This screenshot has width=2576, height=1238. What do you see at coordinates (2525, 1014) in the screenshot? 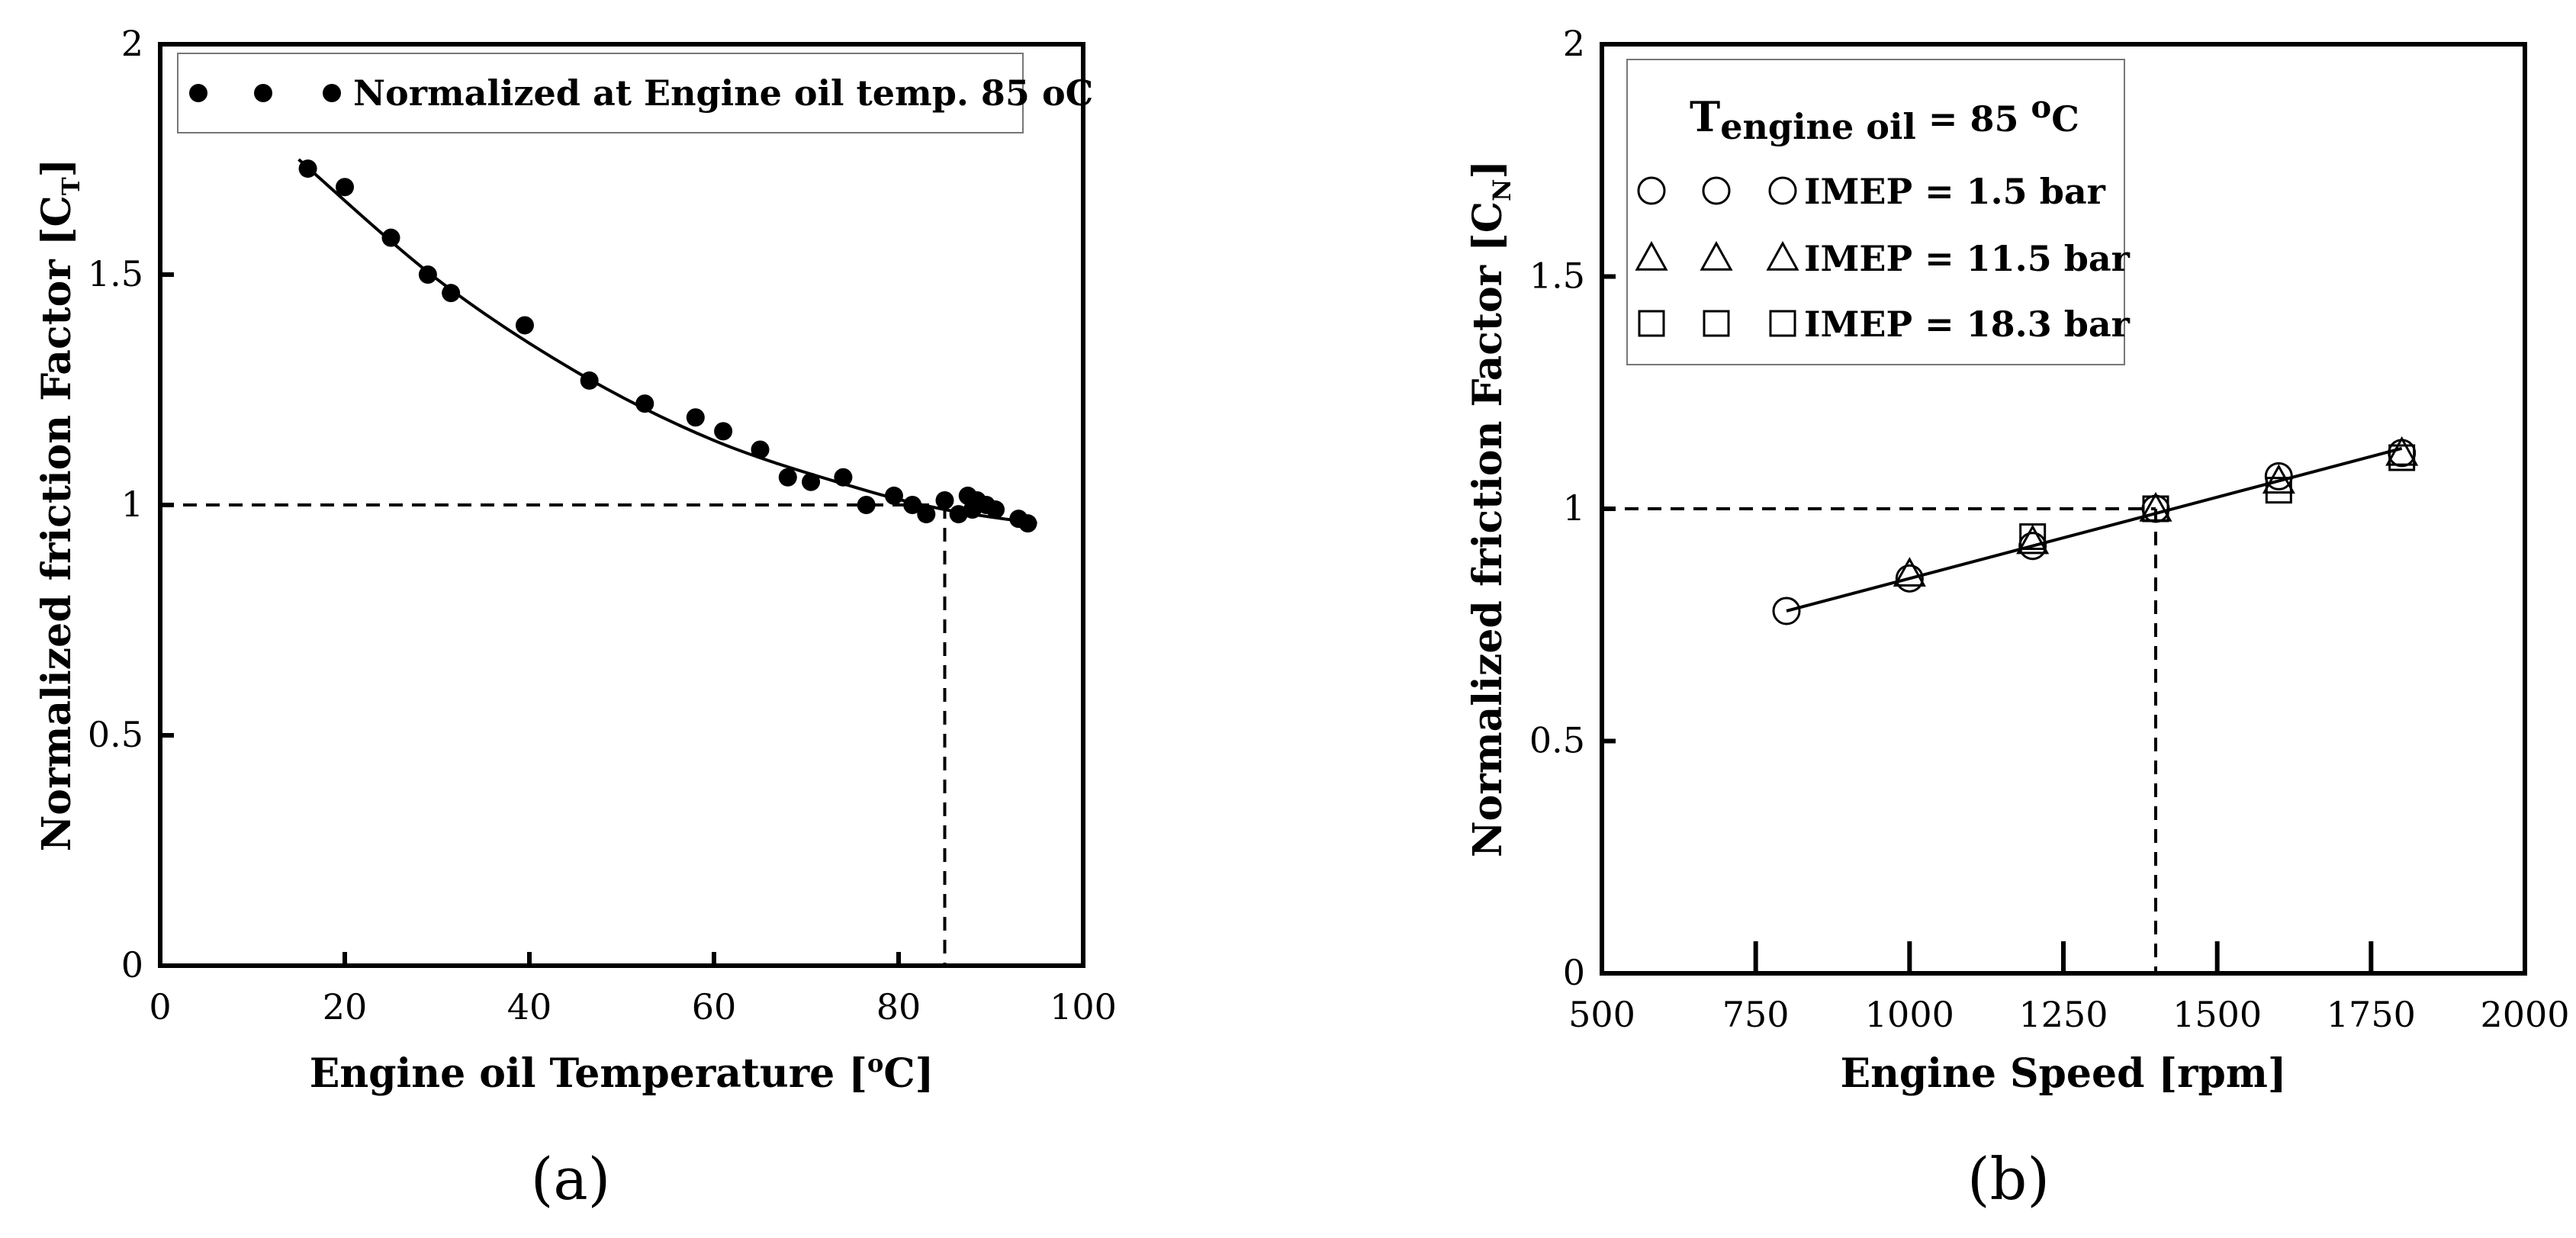
I see `panel-b-x-tick-label: 2000` at bounding box center [2525, 1014].